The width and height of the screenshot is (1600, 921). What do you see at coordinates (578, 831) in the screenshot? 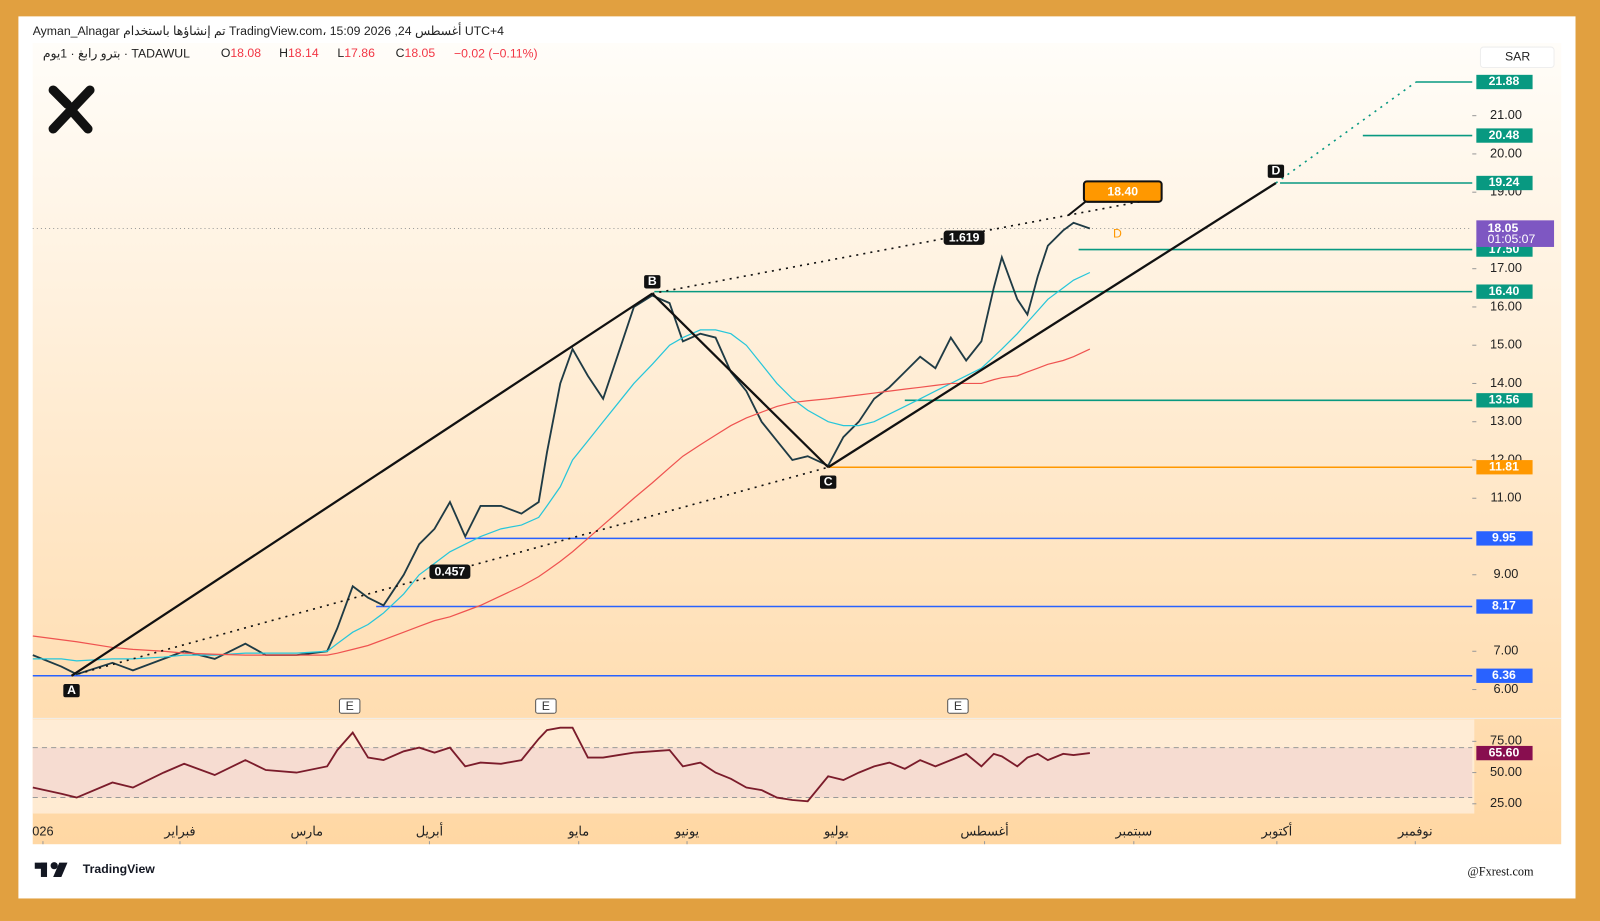
I see `x-tick-label: مايو` at bounding box center [578, 831].